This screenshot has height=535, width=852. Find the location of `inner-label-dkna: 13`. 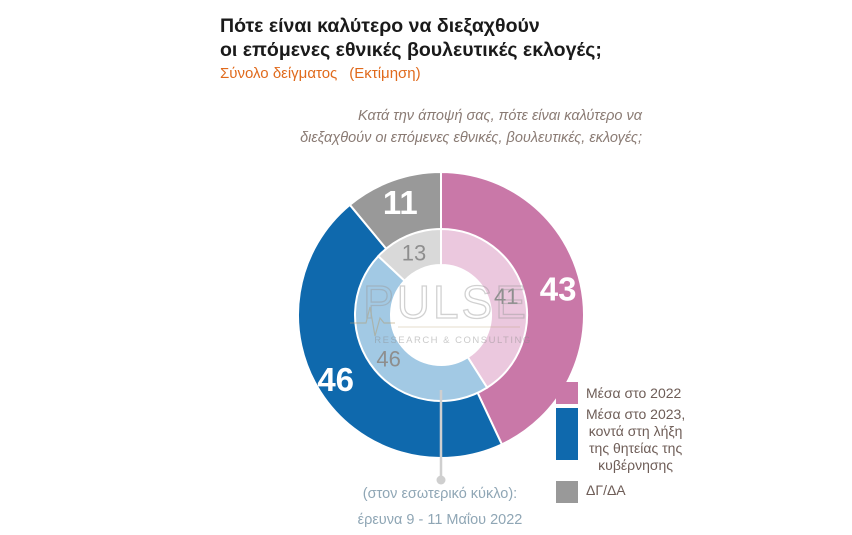

inner-label-dkna: 13 is located at coordinates (414, 253).